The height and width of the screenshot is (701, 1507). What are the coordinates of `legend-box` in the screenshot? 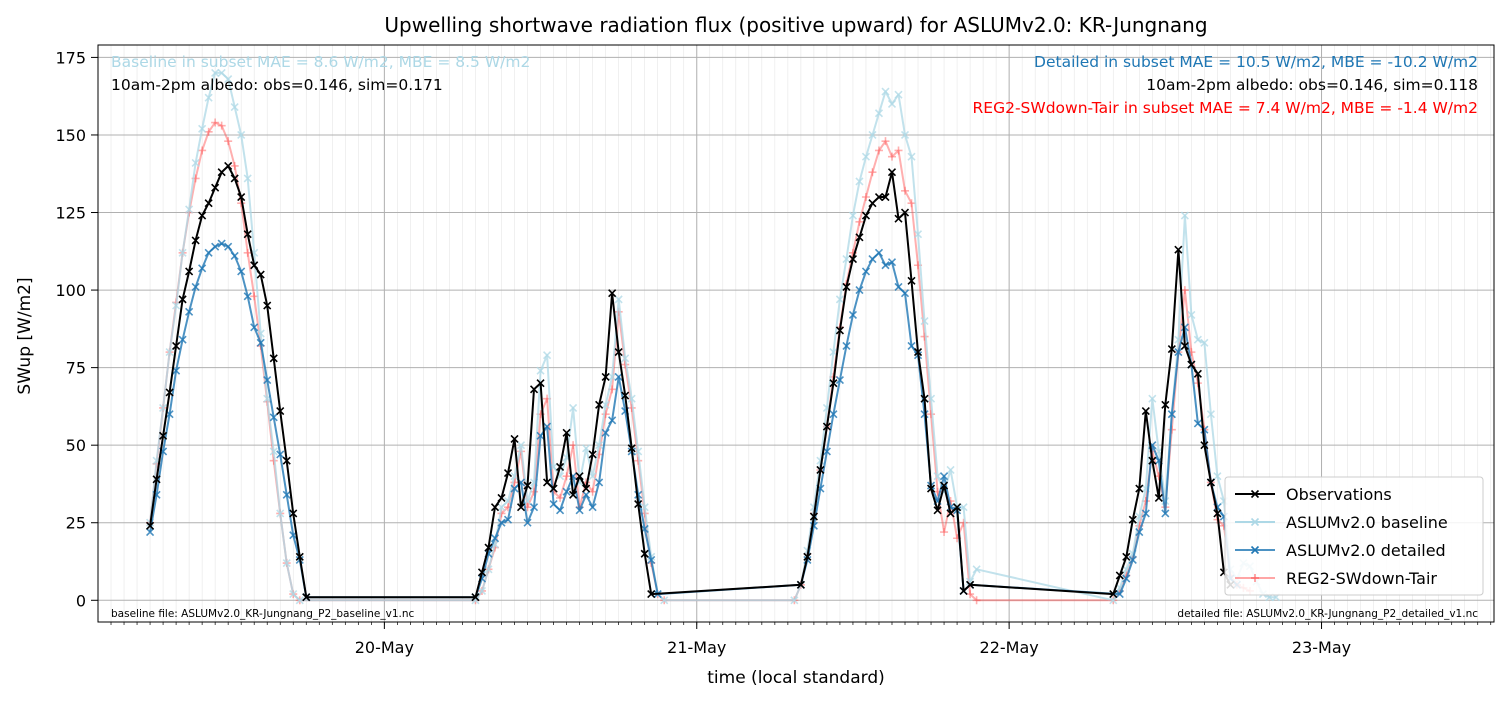 It's located at (1354, 536).